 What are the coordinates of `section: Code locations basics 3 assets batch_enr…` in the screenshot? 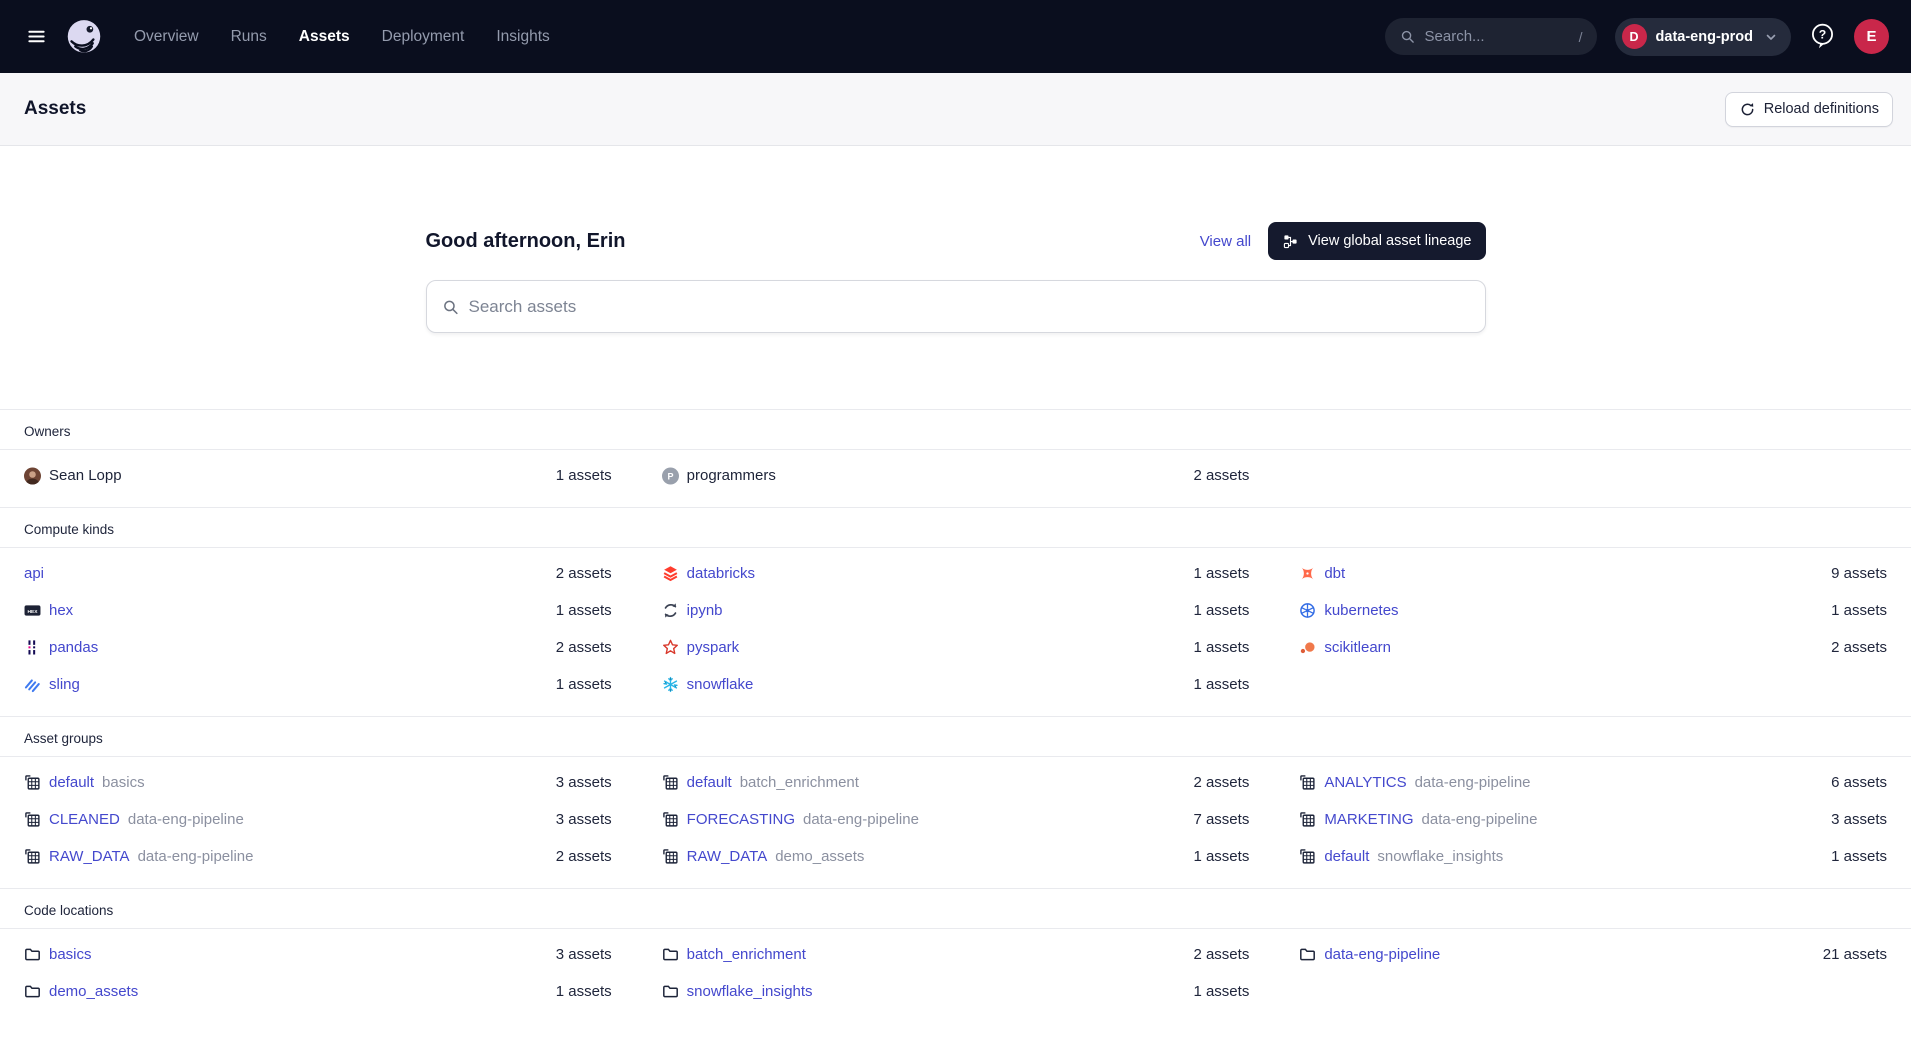 It's located at (955, 955).